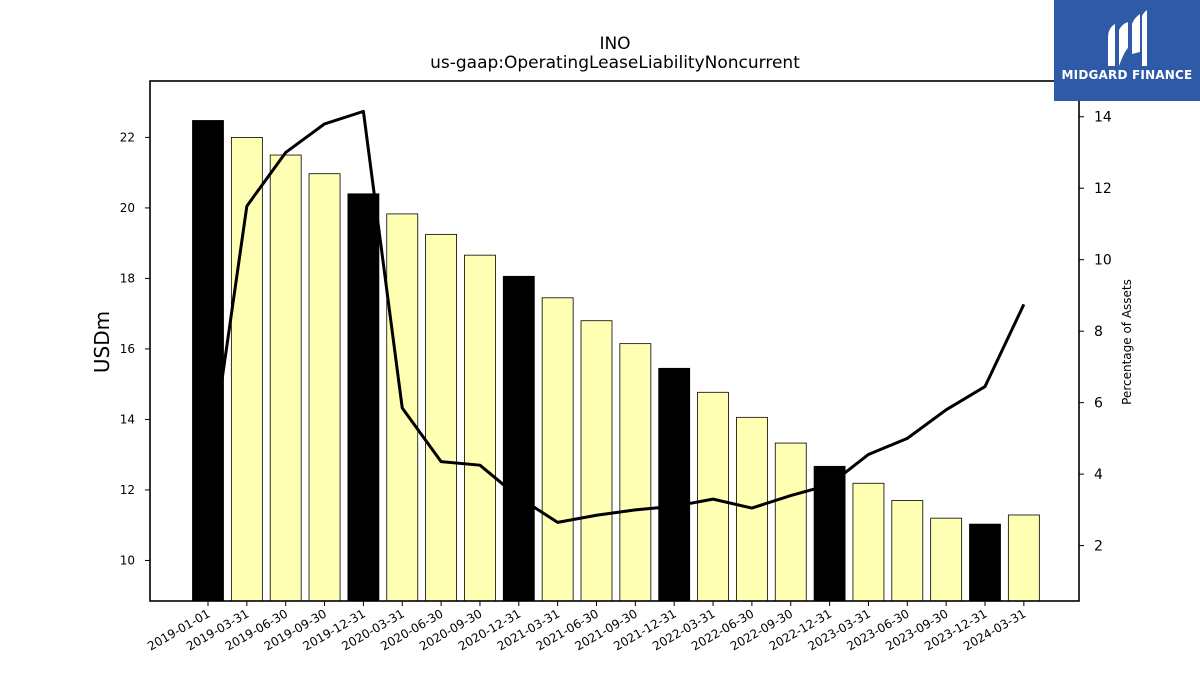 Image resolution: width=1200 pixels, height=675 pixels. What do you see at coordinates (614, 44) in the screenshot?
I see `chart-title: INO` at bounding box center [614, 44].